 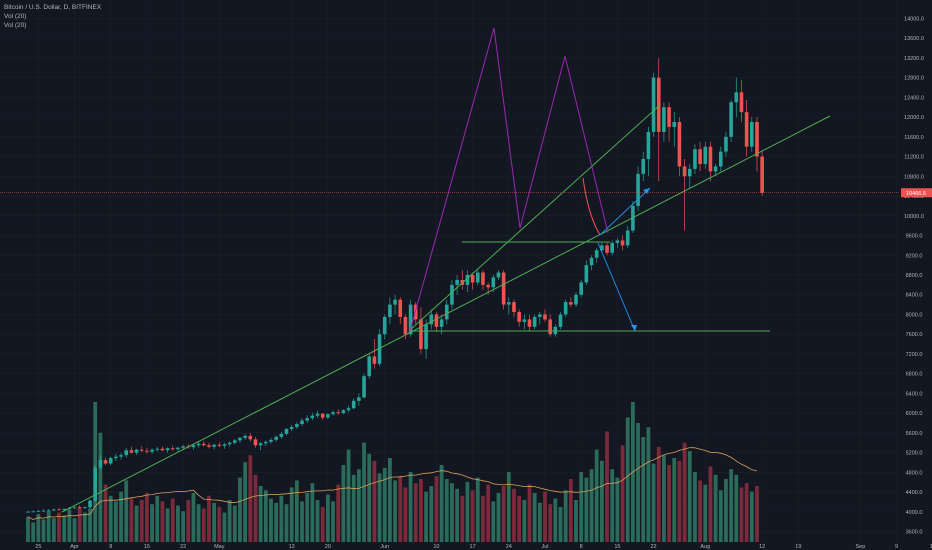 What do you see at coordinates (15, 25) in the screenshot?
I see `volume-indicator-label-2: Vol (20)` at bounding box center [15, 25].